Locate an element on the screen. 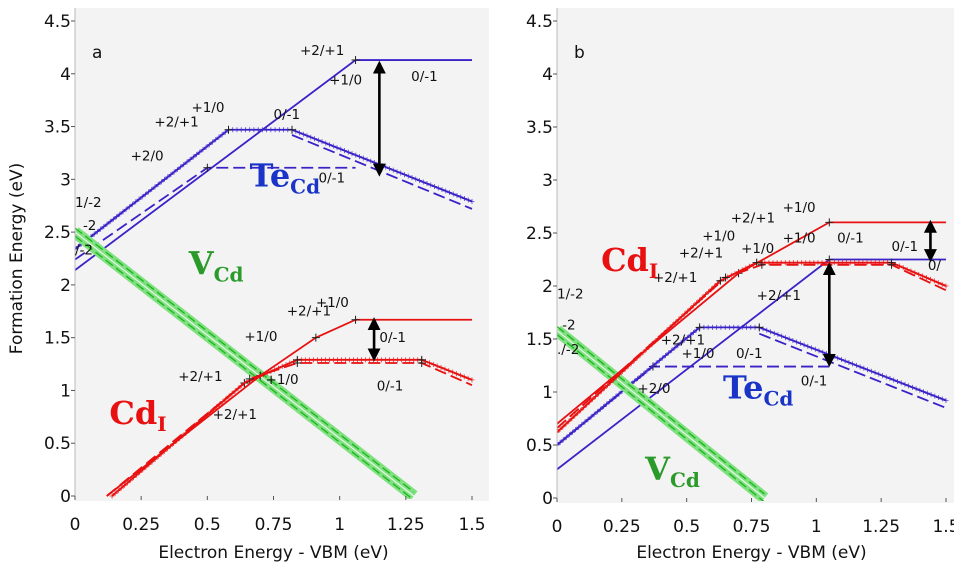  y-tick-label: 2 is located at coordinates (547, 287).